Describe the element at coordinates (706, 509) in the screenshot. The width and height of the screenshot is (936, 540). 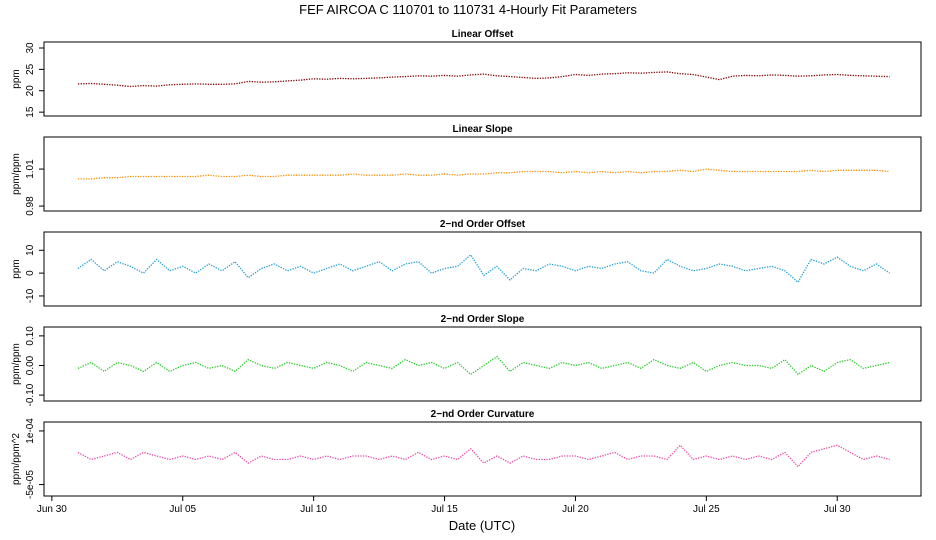
I see `x-tick-label: Jul 25` at that location.